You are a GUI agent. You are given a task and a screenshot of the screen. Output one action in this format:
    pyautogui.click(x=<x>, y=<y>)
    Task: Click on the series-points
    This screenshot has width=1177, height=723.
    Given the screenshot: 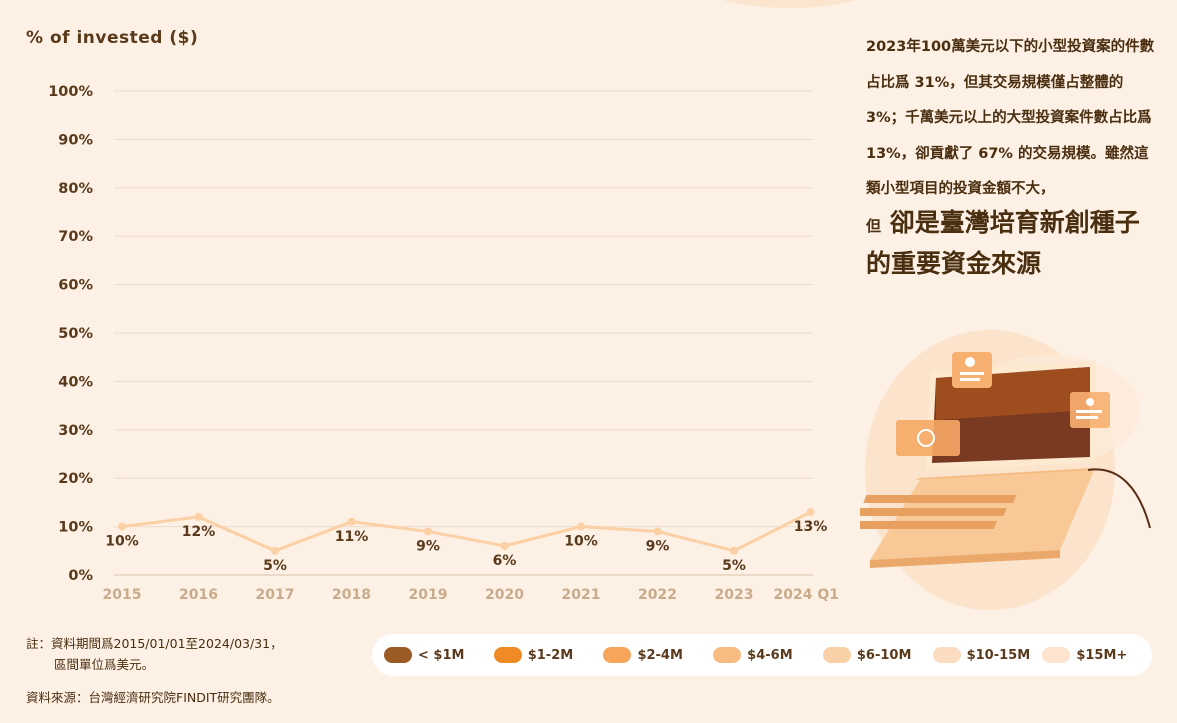 What is the action you would take?
    pyautogui.click(x=466, y=531)
    